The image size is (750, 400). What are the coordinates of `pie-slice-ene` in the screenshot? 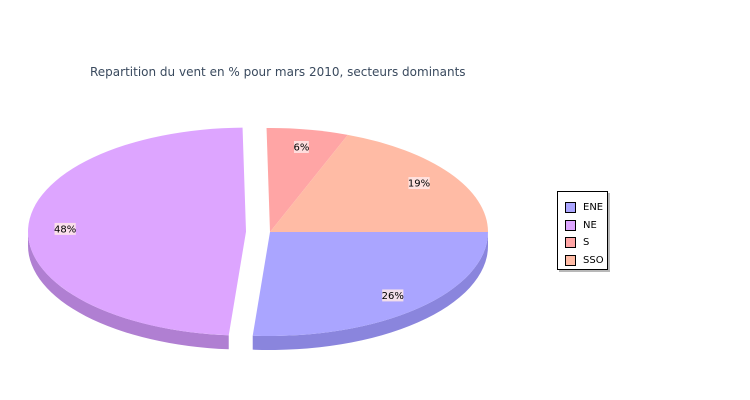 It's located at (370, 284).